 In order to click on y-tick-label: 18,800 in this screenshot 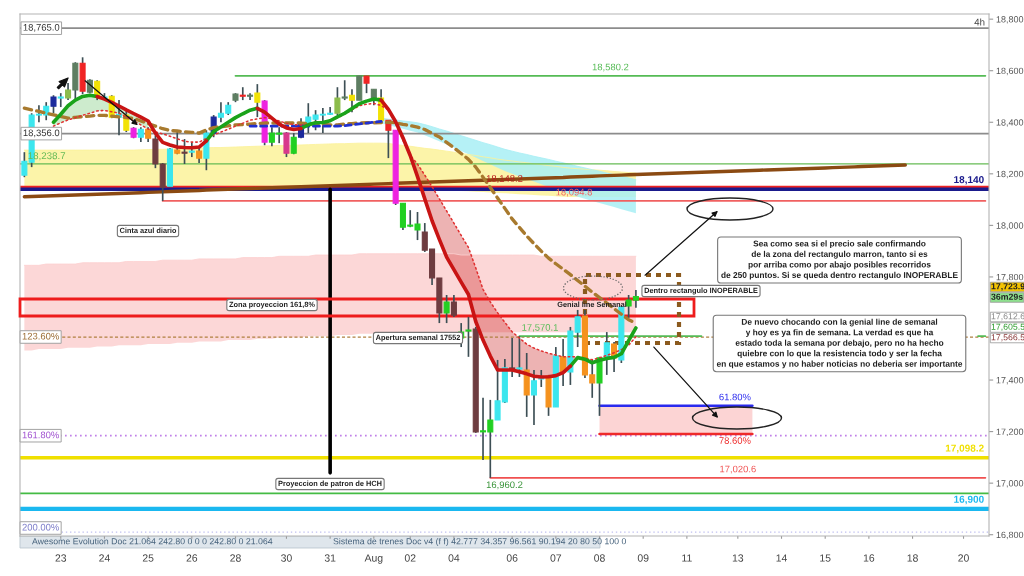, I will do `click(1010, 20)`.